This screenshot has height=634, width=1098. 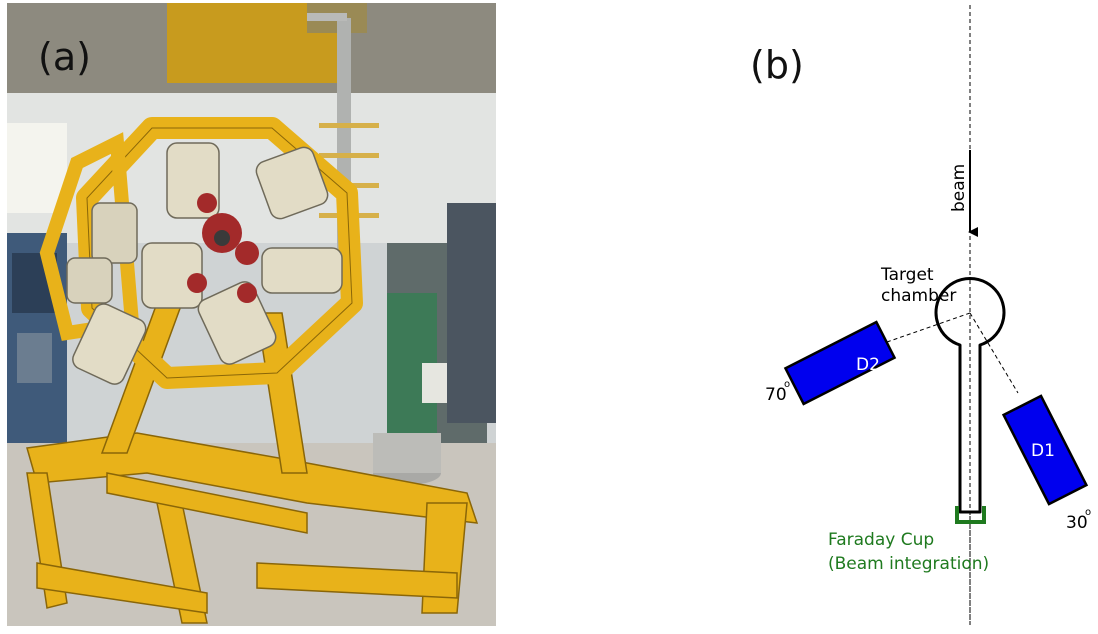 What do you see at coordinates (928, 327) in the screenshot?
I see `d2-sightline` at bounding box center [928, 327].